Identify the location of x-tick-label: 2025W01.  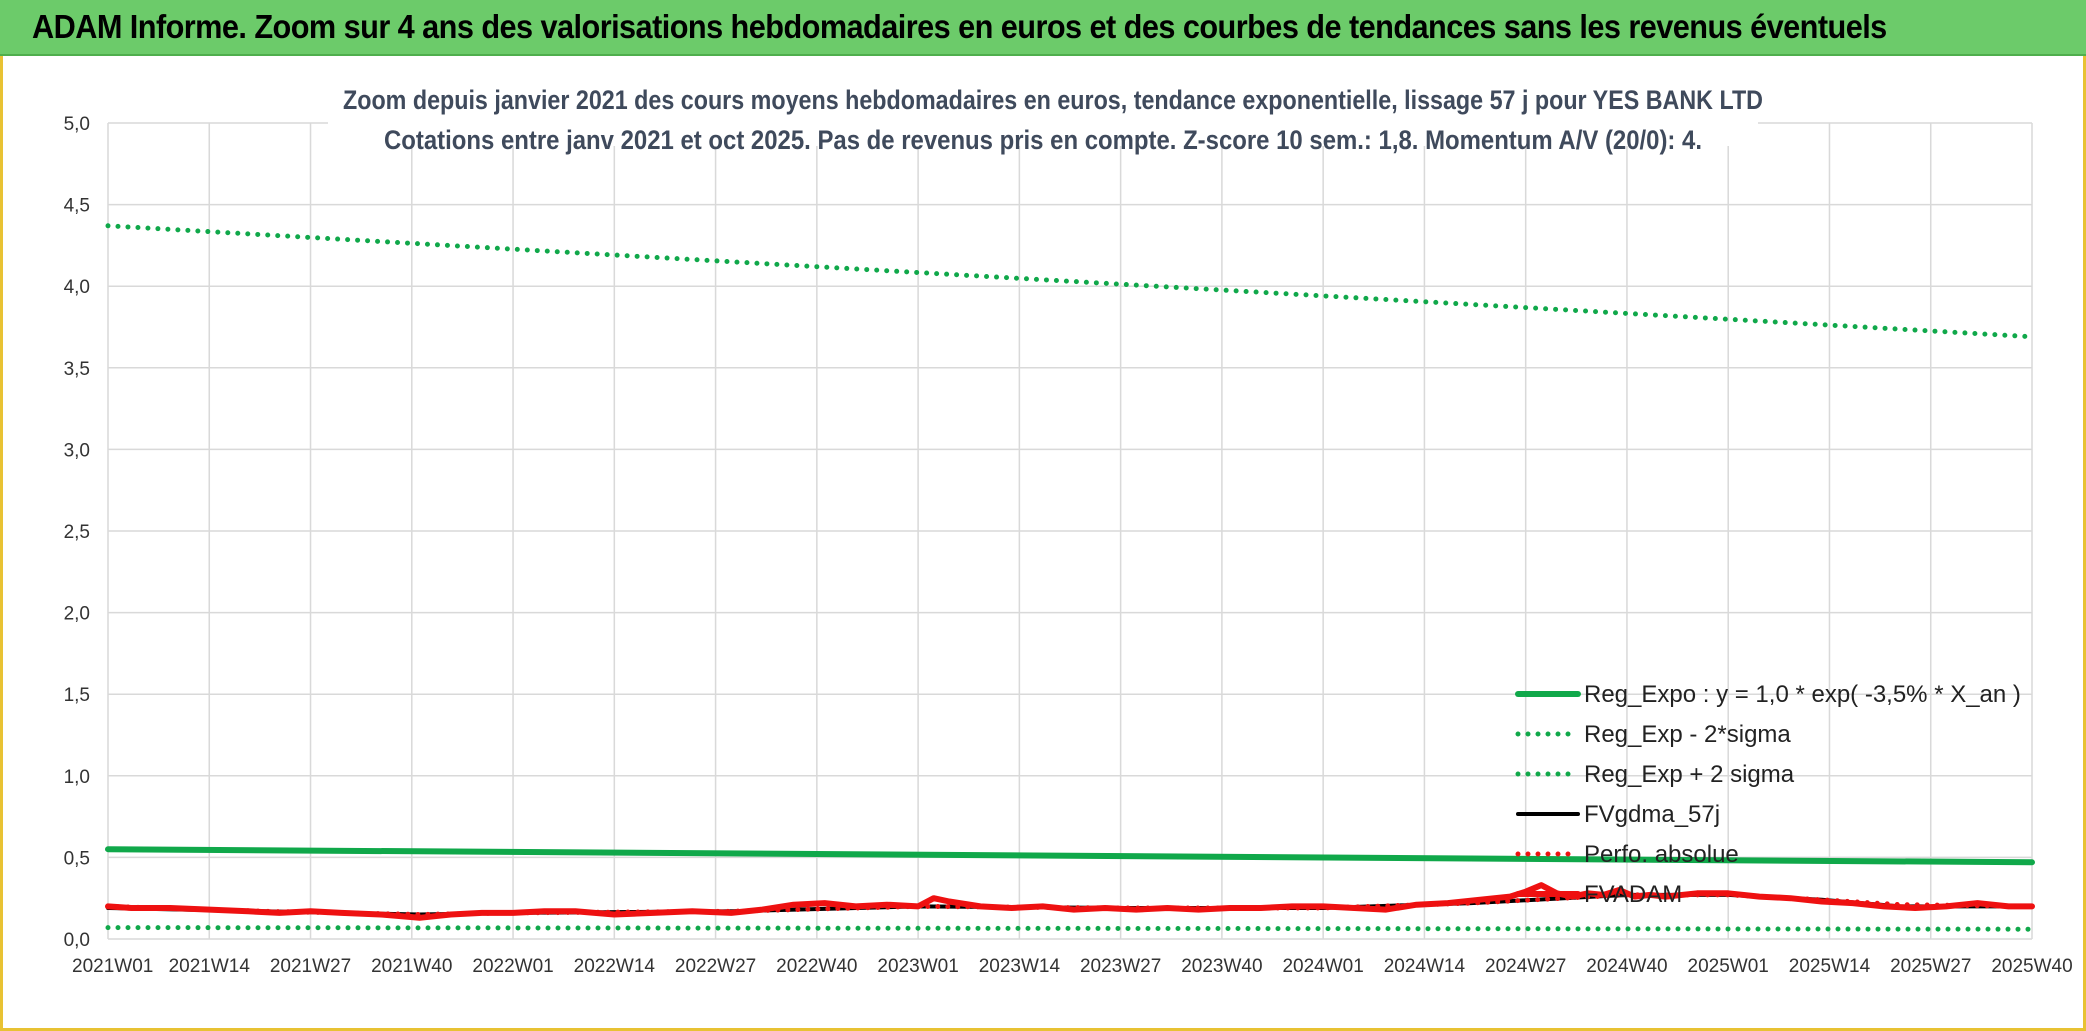
(1728, 966).